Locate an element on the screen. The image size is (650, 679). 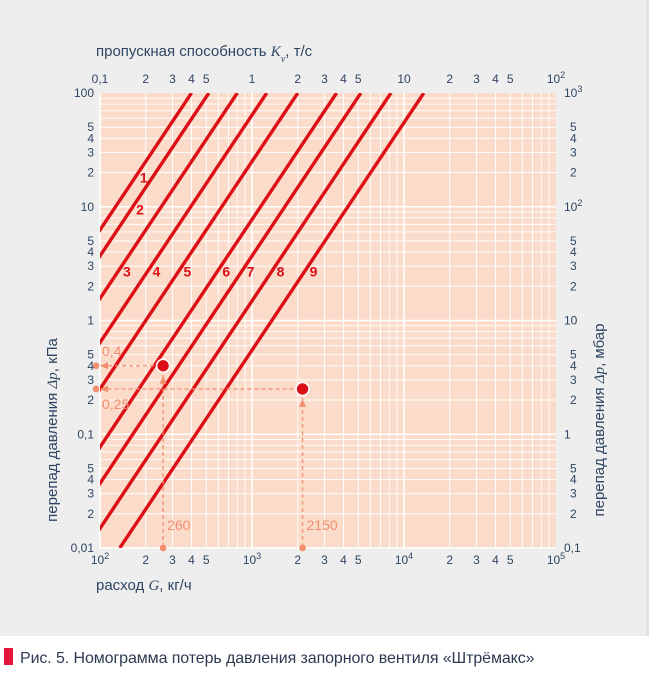
right-tick-label: 10³ is located at coordinates (573, 92).